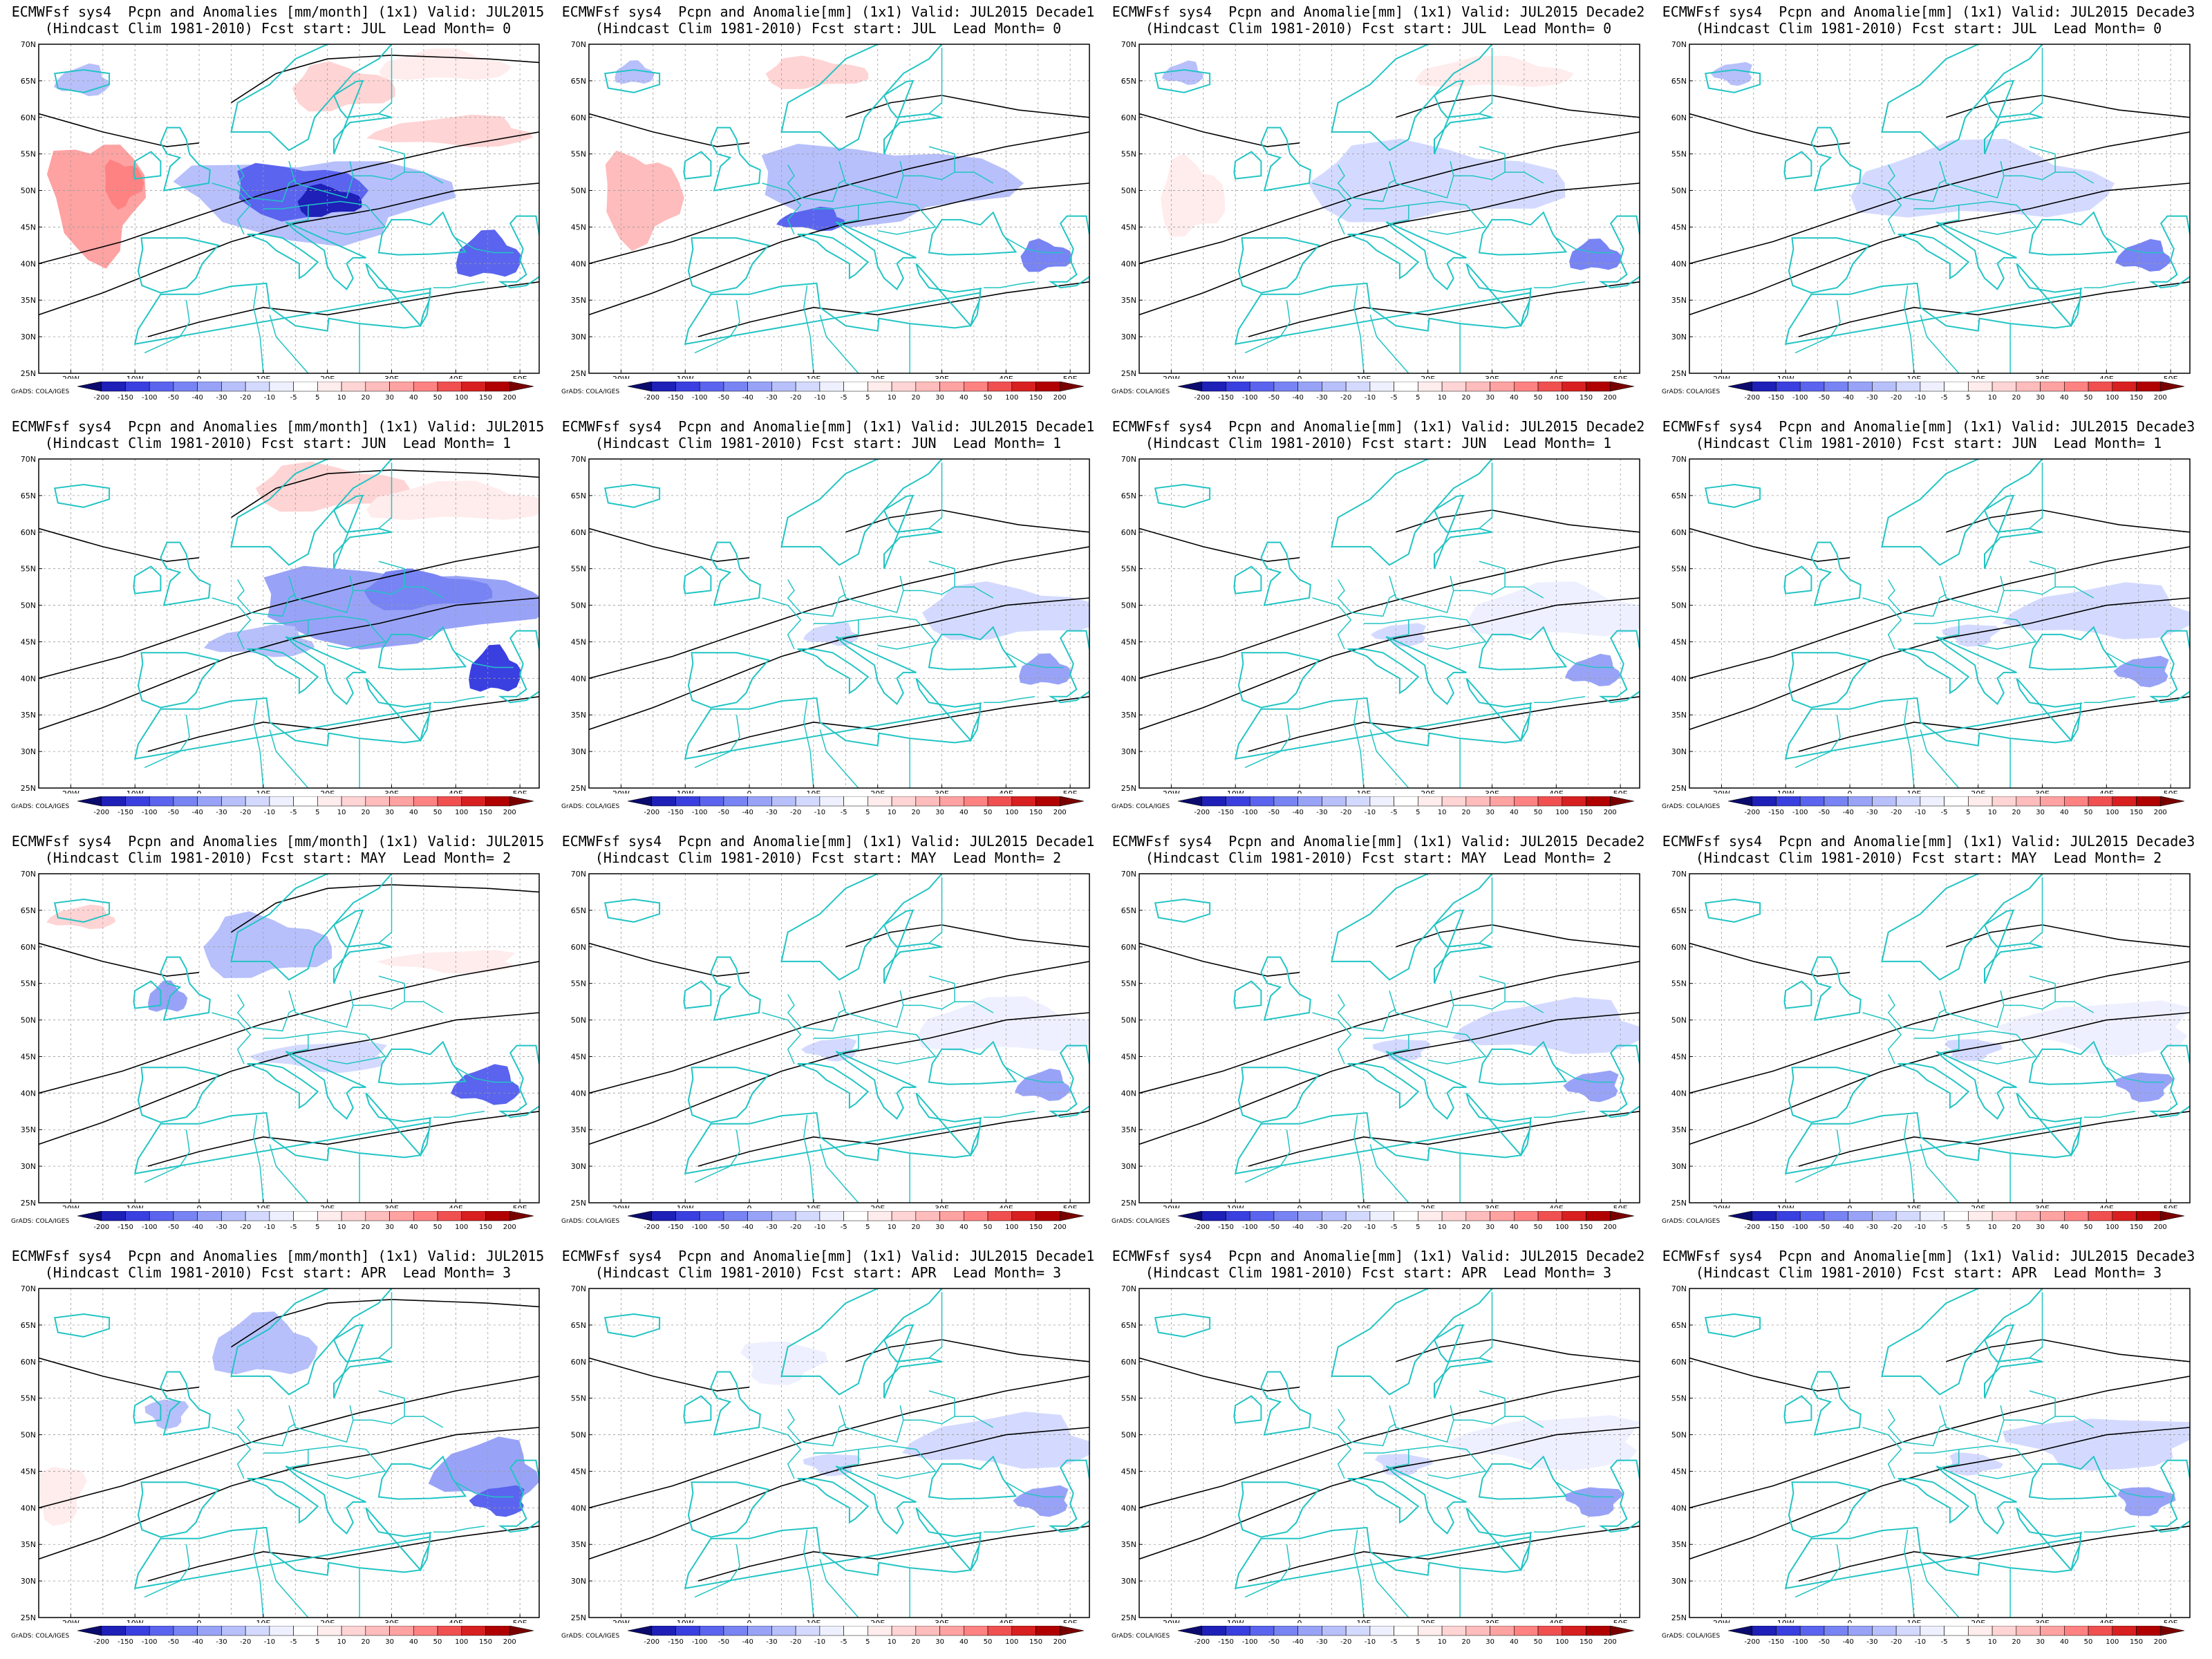  I want to click on lon-tick-label: 10W, so click(1235, 1206).